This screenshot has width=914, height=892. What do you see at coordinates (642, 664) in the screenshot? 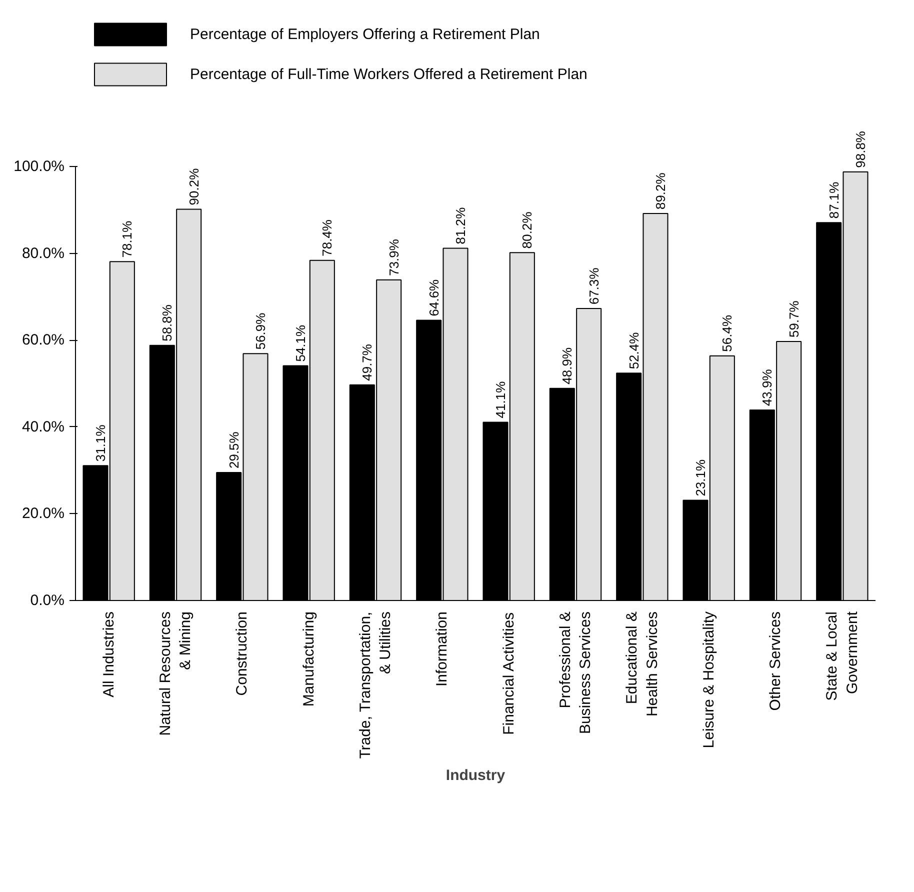
I see `x-tick-label: Educational & Health Services` at bounding box center [642, 664].